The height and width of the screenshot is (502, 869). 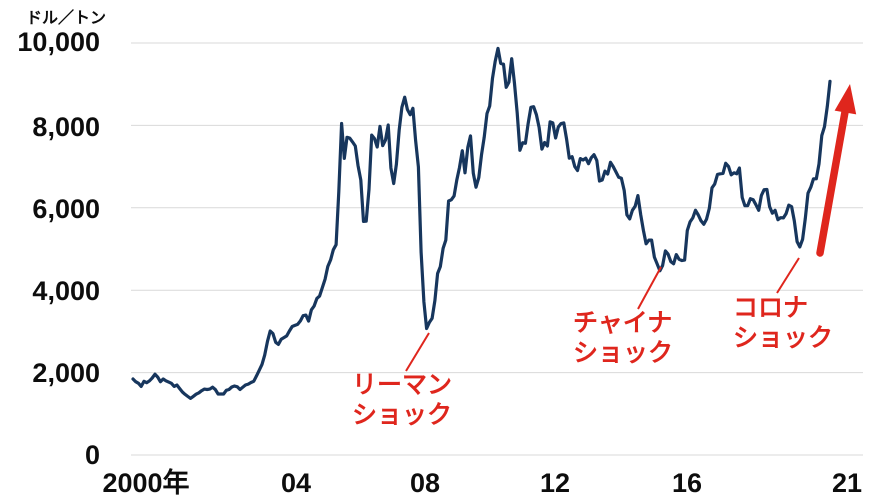 I want to click on annotation-corona-line1: コロナ, so click(x=771, y=308).